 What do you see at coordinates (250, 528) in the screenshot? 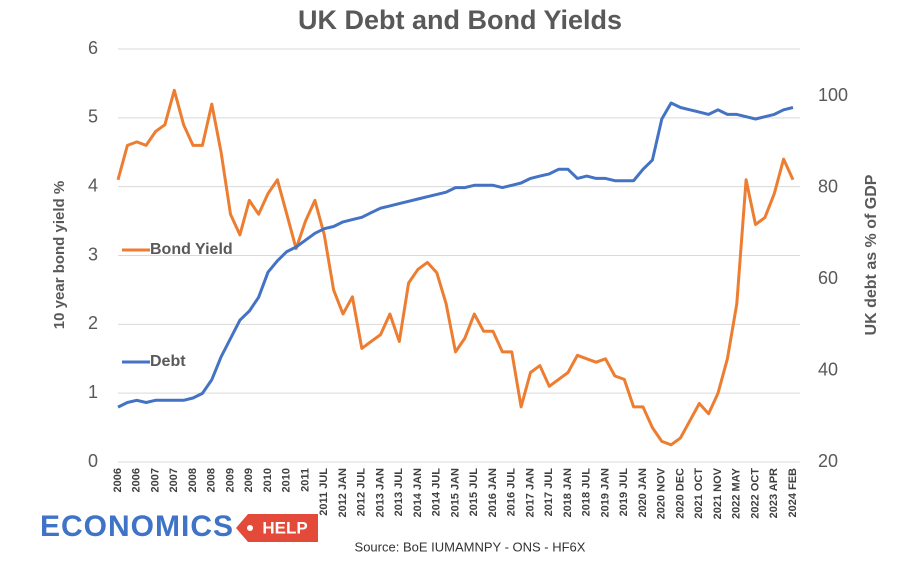
I see `logo-hole` at bounding box center [250, 528].